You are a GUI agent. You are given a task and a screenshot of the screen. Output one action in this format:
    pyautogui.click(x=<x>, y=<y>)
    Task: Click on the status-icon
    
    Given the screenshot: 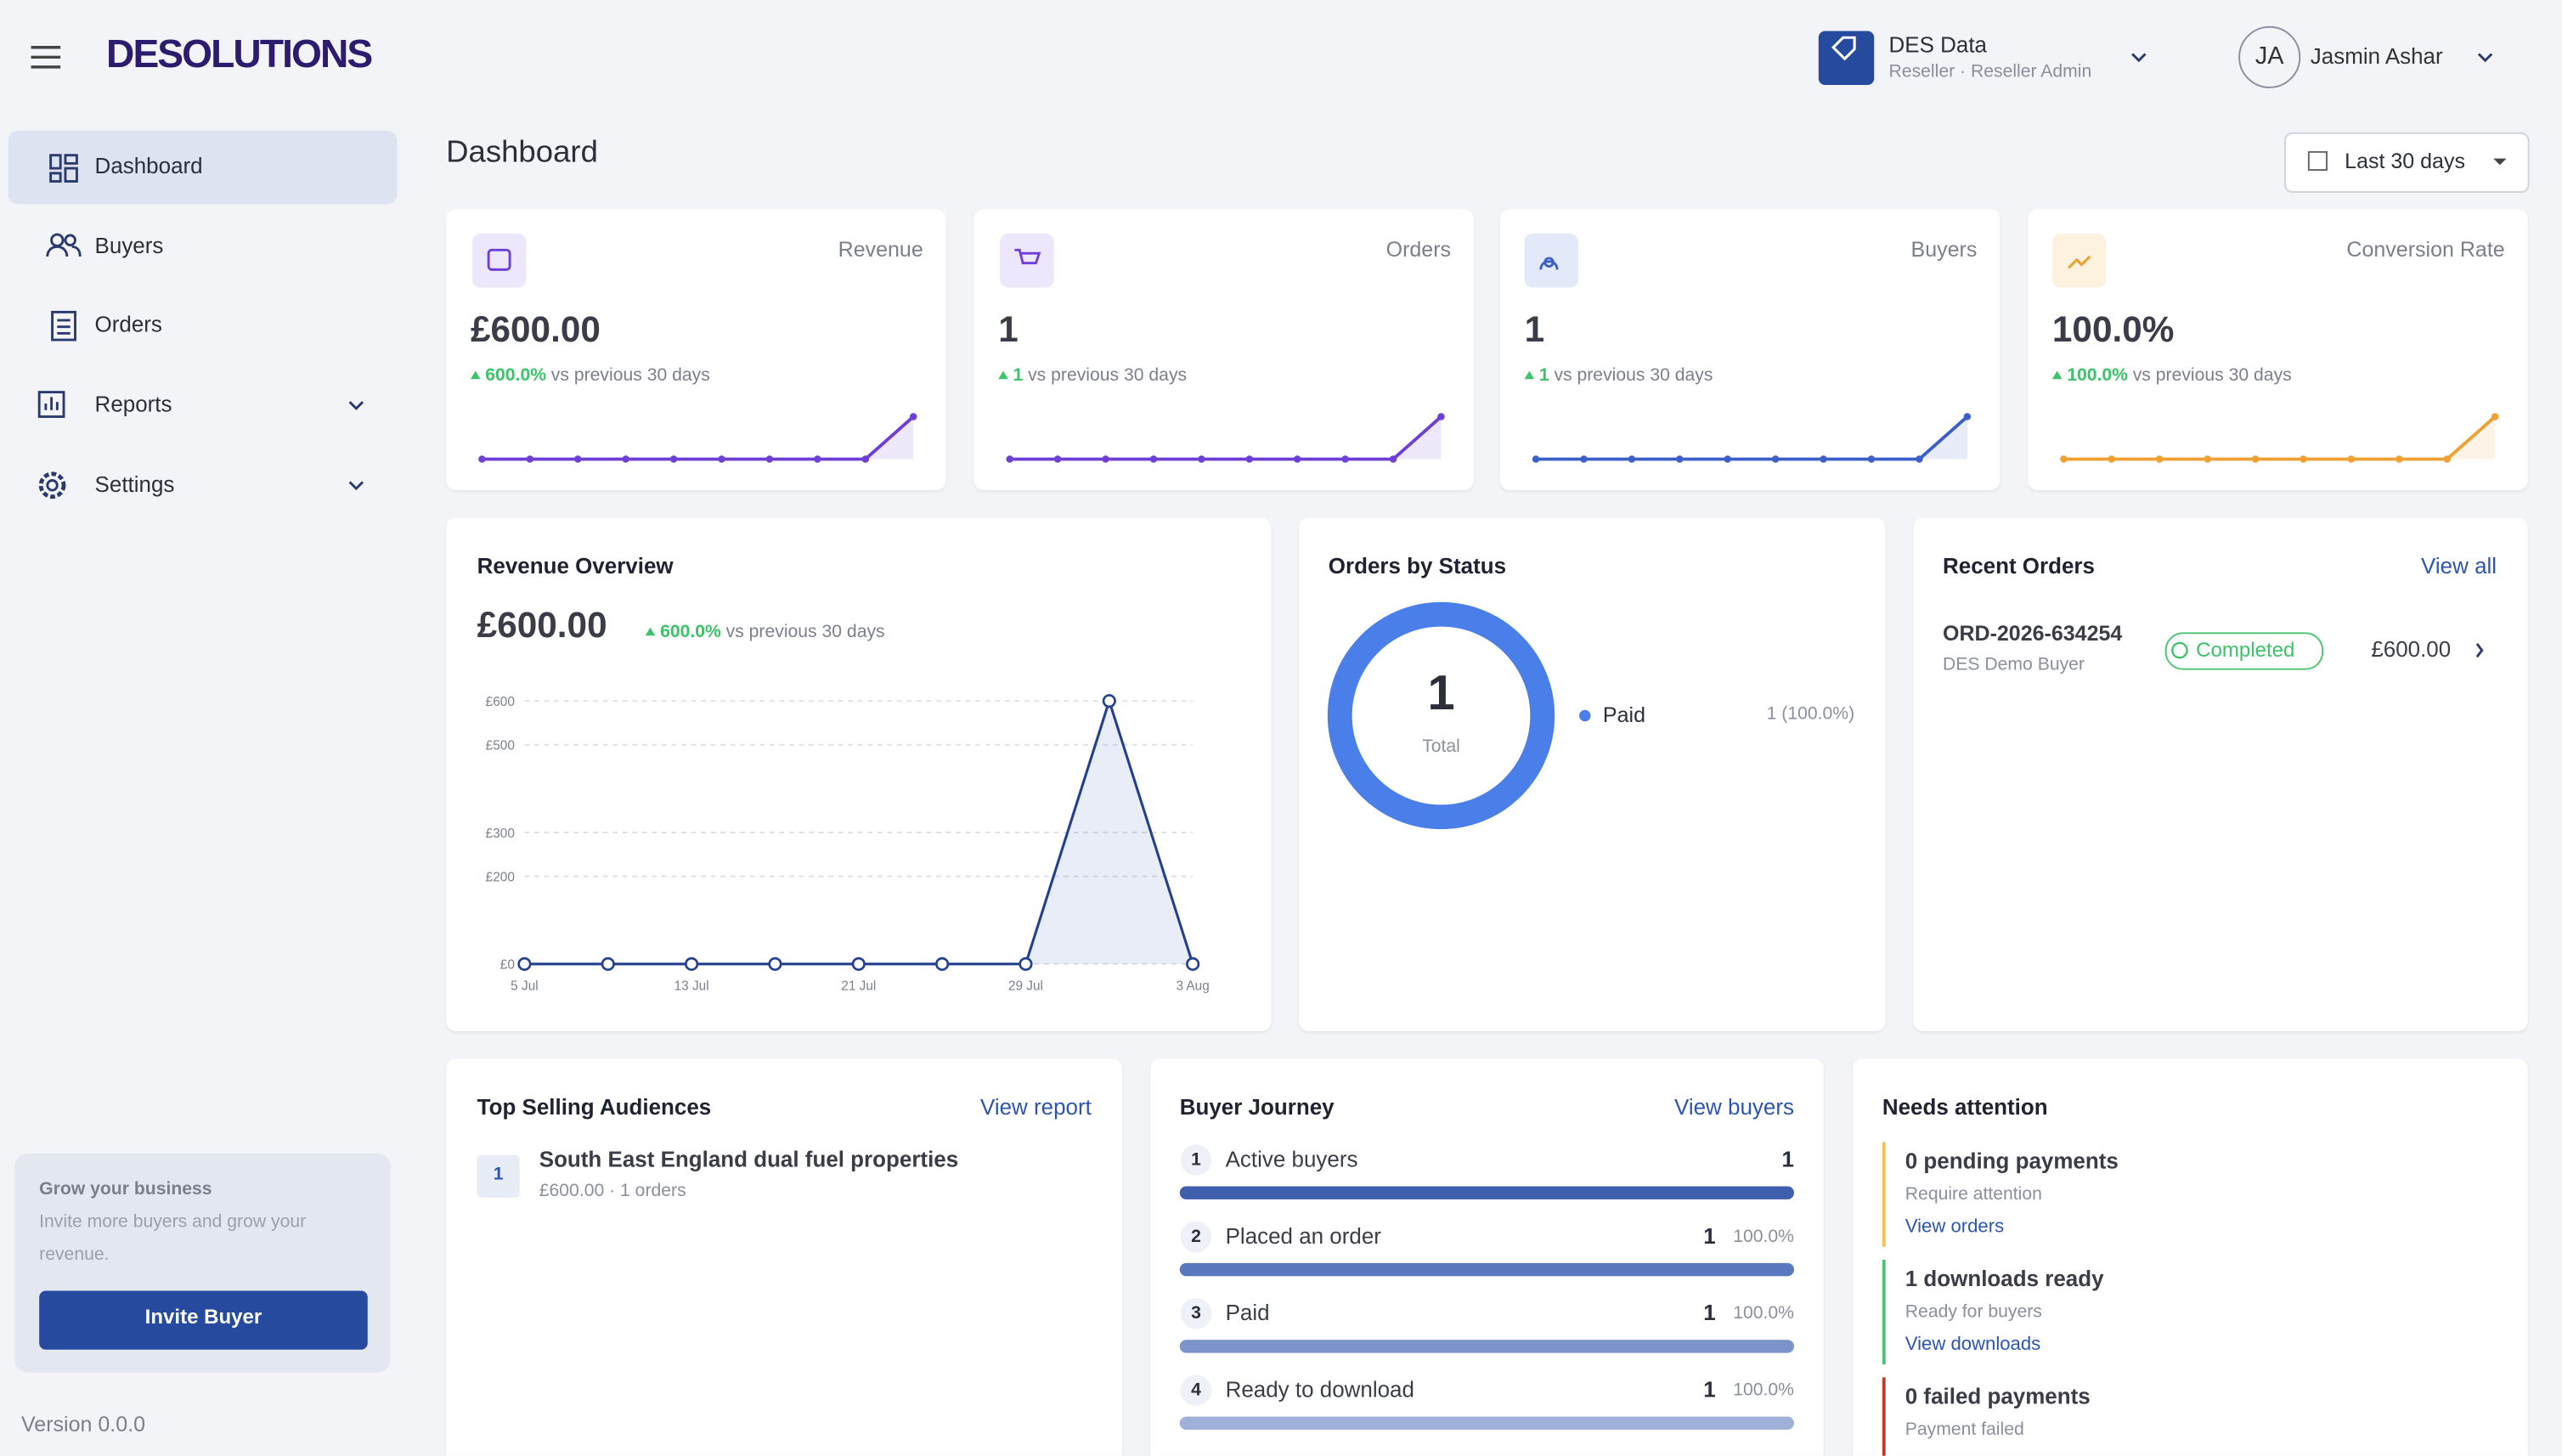 What is the action you would take?
    pyautogui.click(x=2179, y=650)
    